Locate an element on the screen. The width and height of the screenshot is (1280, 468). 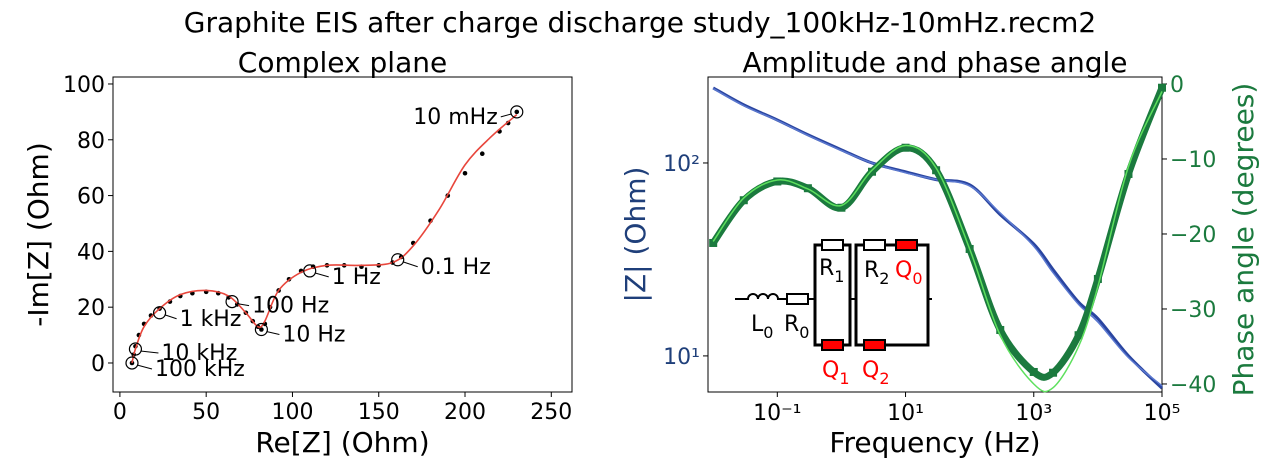
x-tick-label: 10¹ is located at coordinates (905, 413).